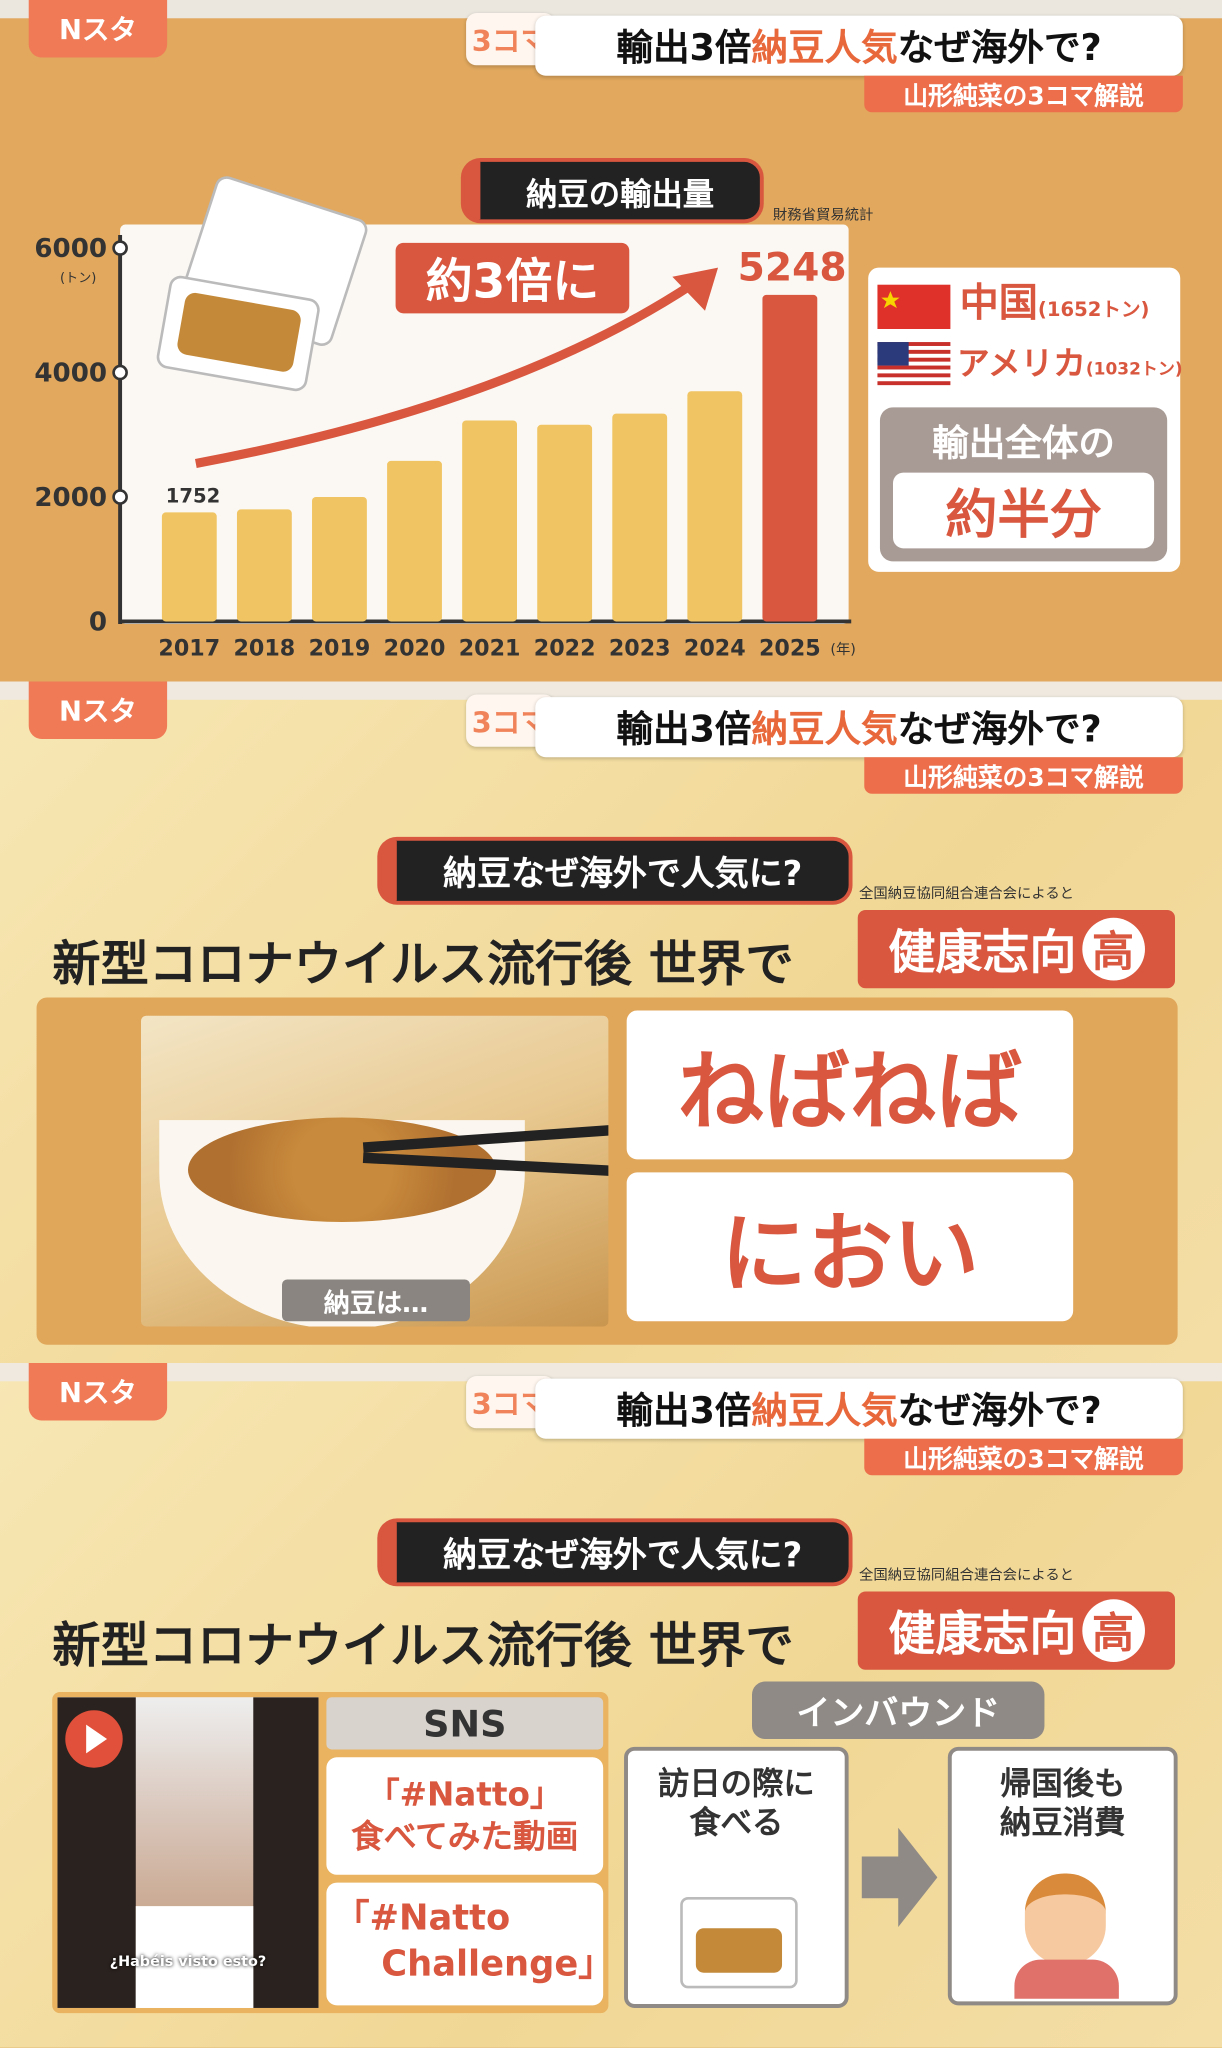 The width and height of the screenshot is (1222, 2048). What do you see at coordinates (850, 1247) in the screenshot?
I see `trait-smell: におい` at bounding box center [850, 1247].